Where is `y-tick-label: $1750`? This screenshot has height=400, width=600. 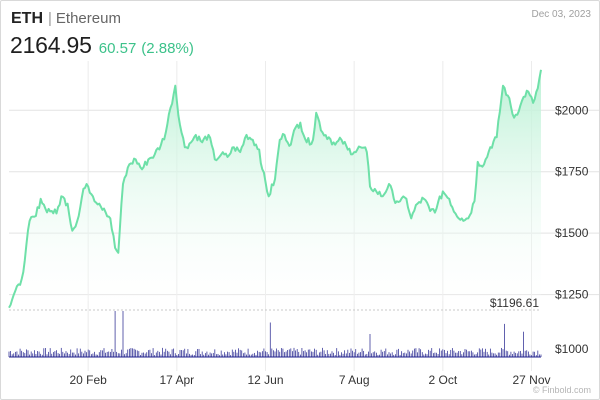 y-tick-label: $1750 is located at coordinates (572, 172).